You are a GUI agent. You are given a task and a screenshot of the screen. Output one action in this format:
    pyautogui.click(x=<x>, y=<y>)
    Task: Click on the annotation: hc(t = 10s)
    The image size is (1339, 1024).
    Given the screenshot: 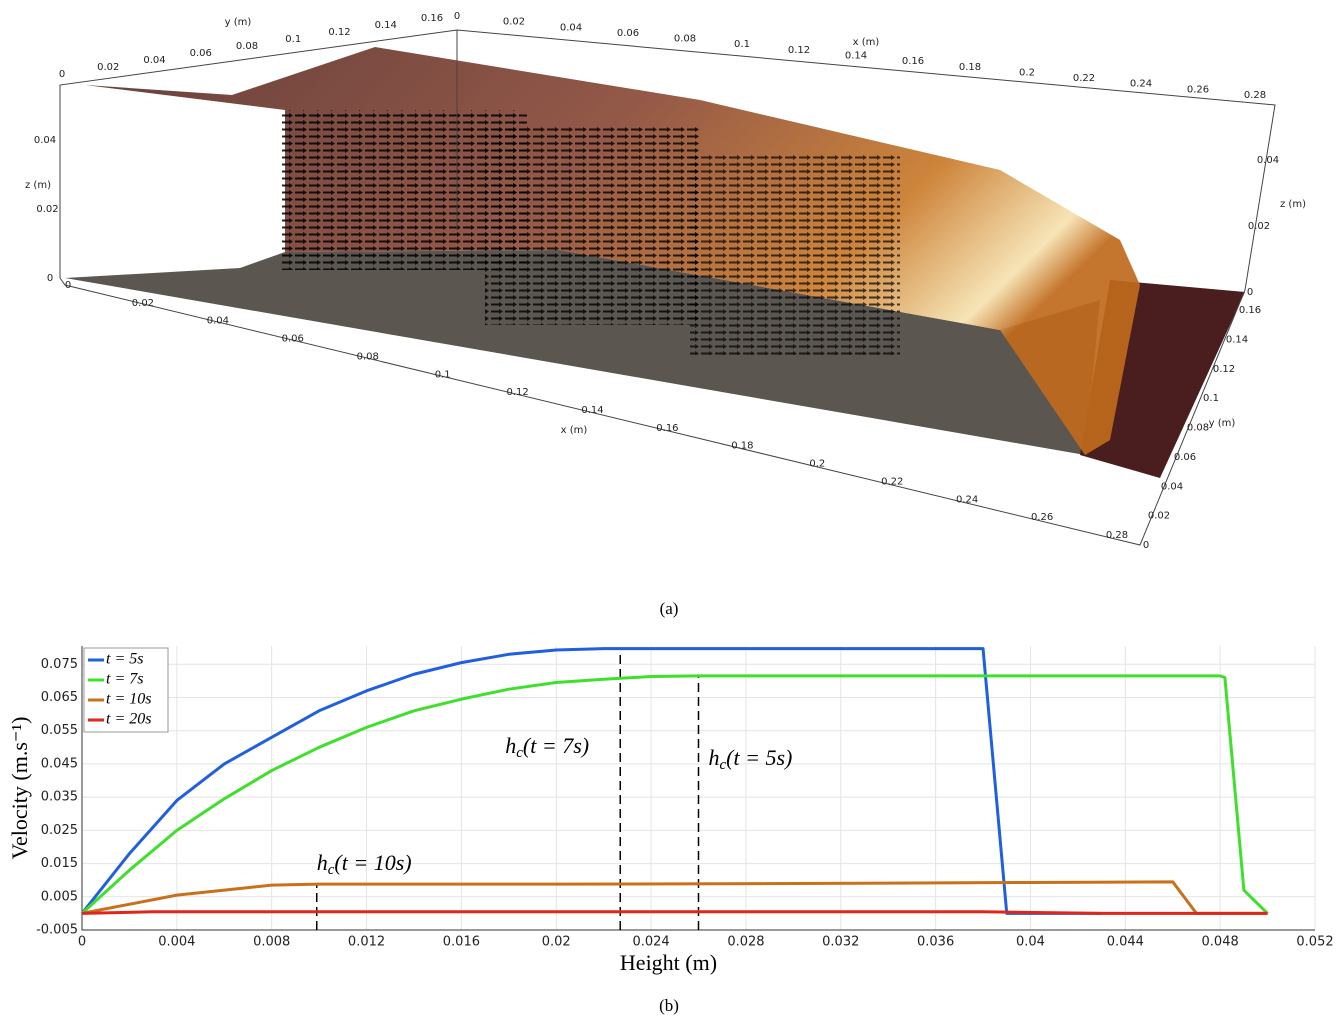 What is the action you would take?
    pyautogui.click(x=364, y=864)
    